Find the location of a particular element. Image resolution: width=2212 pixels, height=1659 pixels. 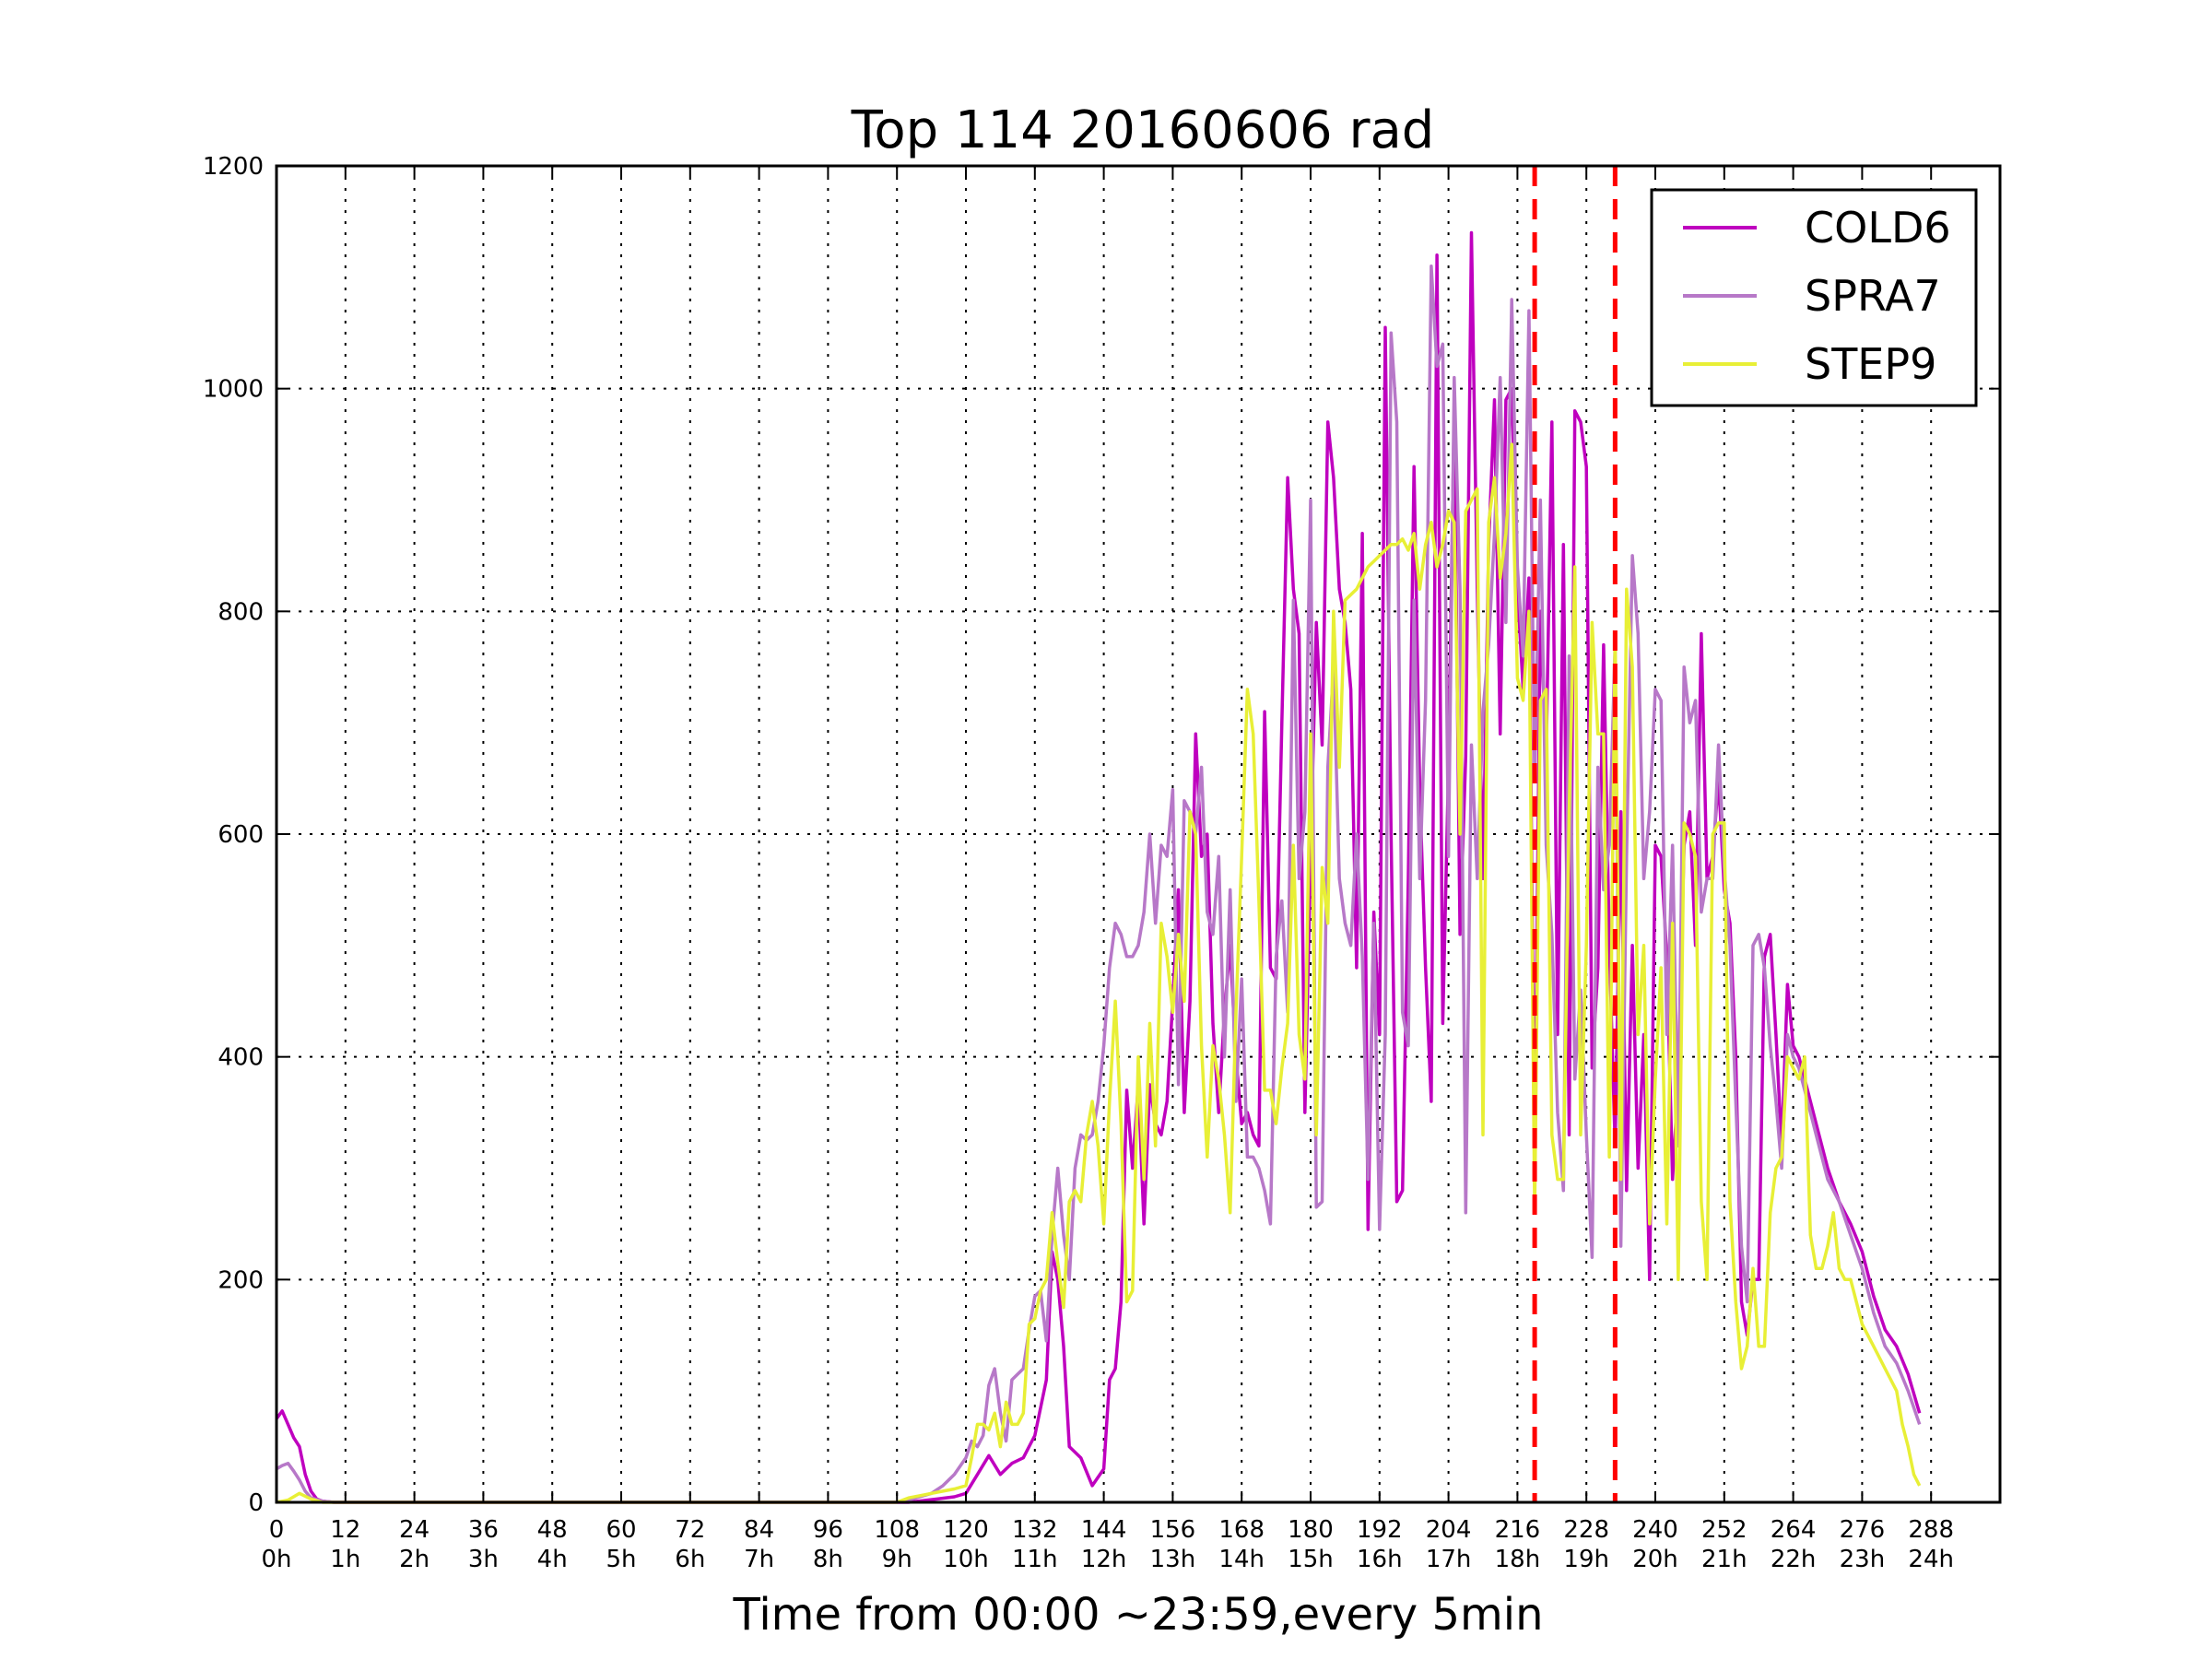

y-tick-label: 1200 is located at coordinates (233, 167).